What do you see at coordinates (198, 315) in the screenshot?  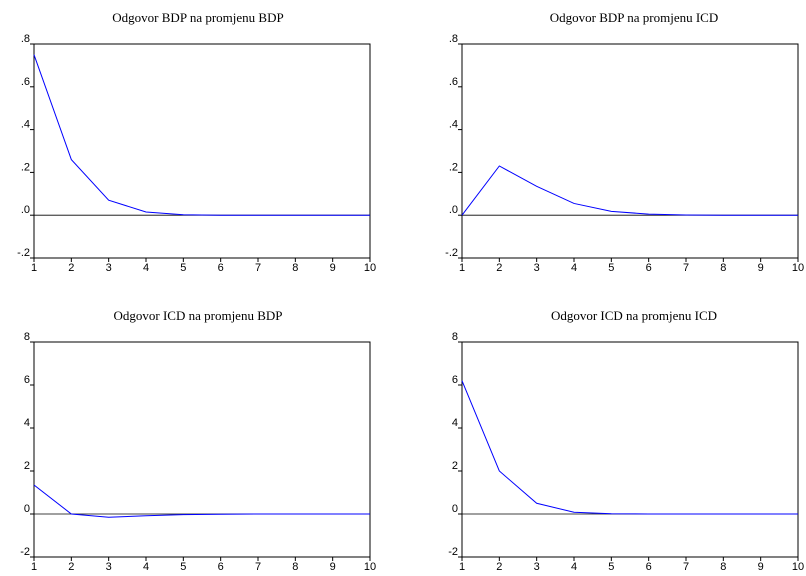 I see `chart-title: Odgovor ICD na promjenu BDP` at bounding box center [198, 315].